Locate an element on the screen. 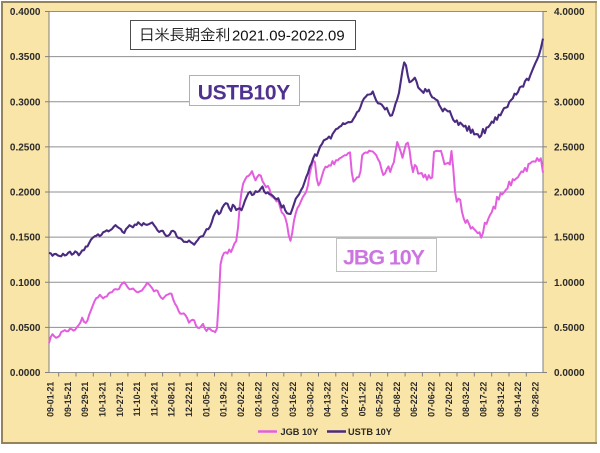  svg-text: 0.1500 is located at coordinates (25, 238).